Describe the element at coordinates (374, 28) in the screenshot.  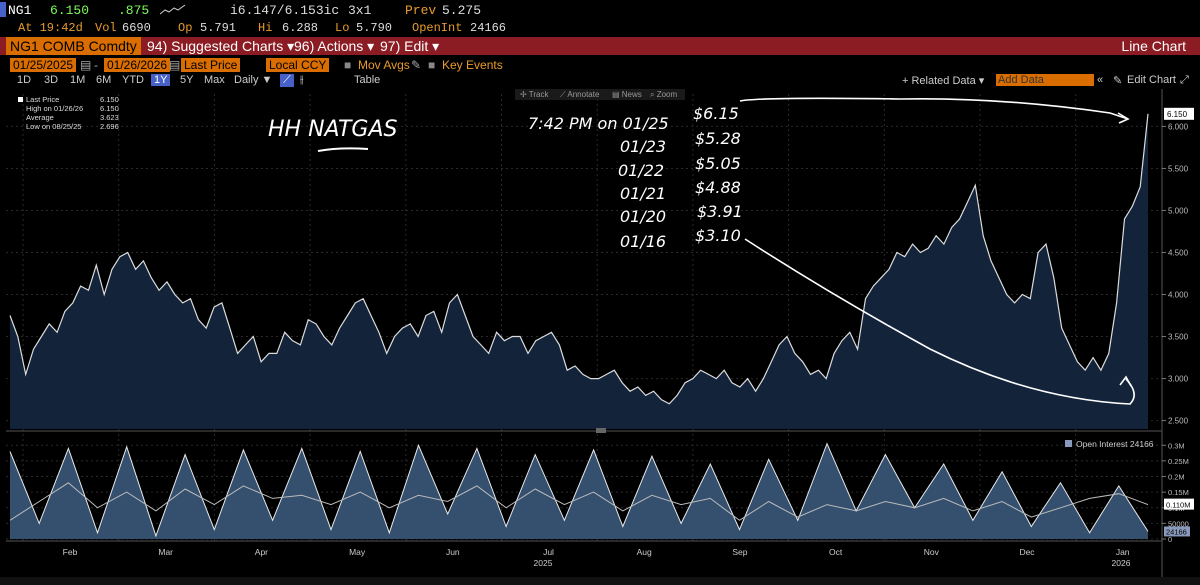
I see `low-value: 5.790` at that location.